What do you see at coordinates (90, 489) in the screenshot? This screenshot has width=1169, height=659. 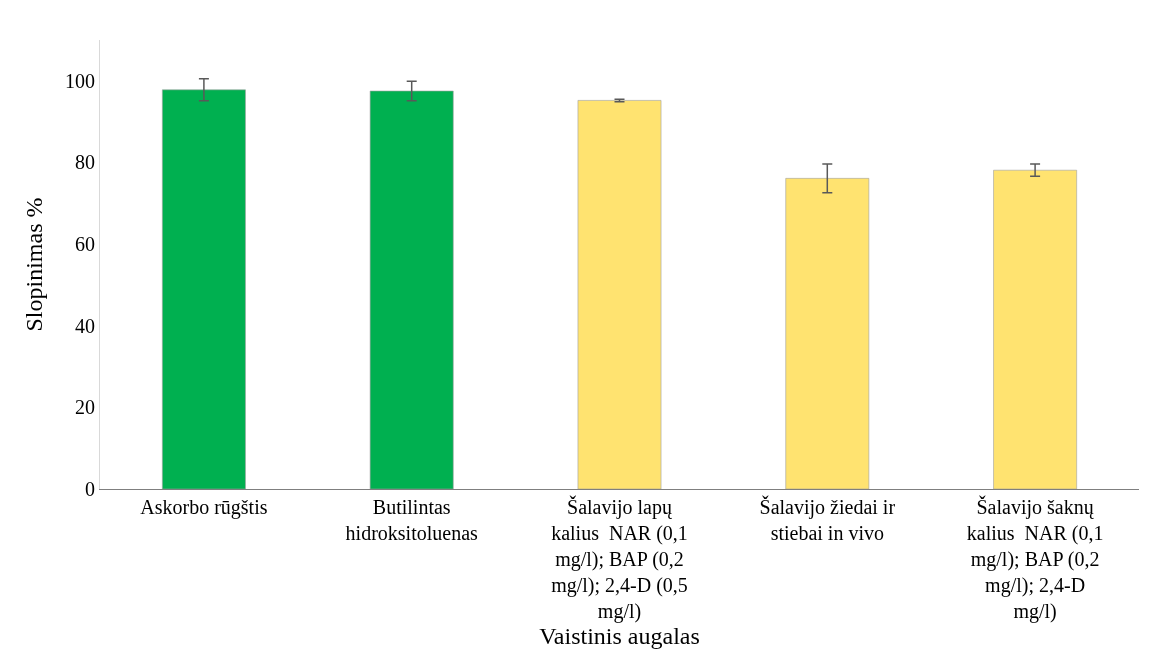 I see `y-tick-label: 0` at bounding box center [90, 489].